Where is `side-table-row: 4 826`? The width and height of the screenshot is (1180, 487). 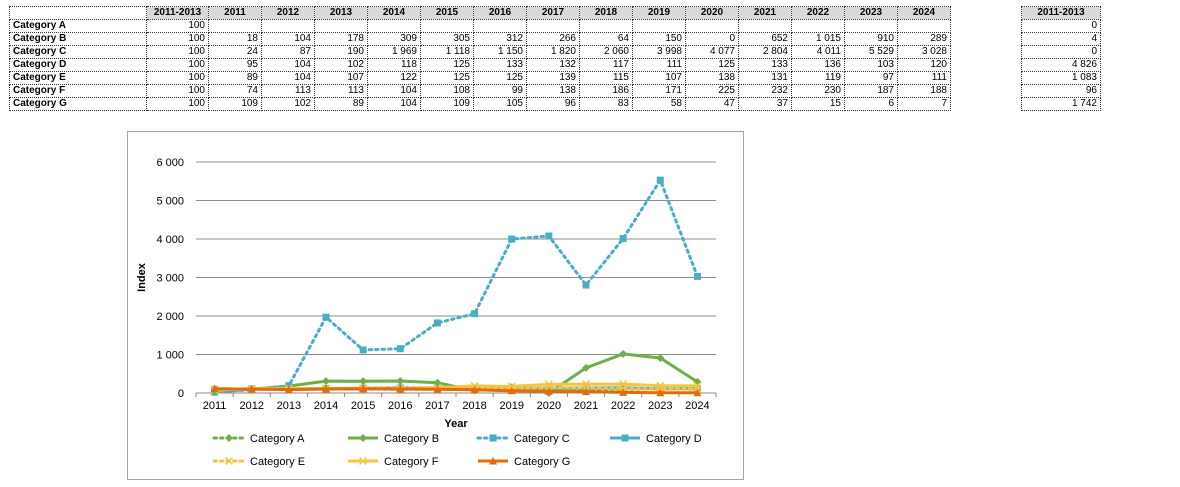 side-table-row: 4 826 is located at coordinates (1061, 65).